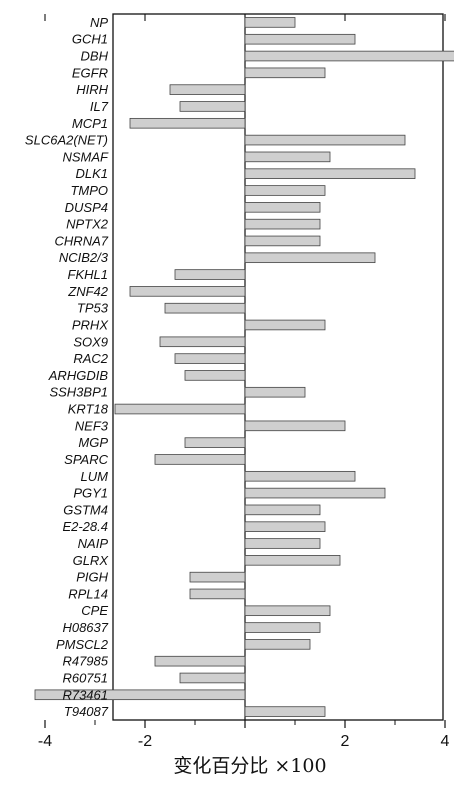  Describe the element at coordinates (95, 56) in the screenshot. I see `gene-label-dbh: DBH` at that location.